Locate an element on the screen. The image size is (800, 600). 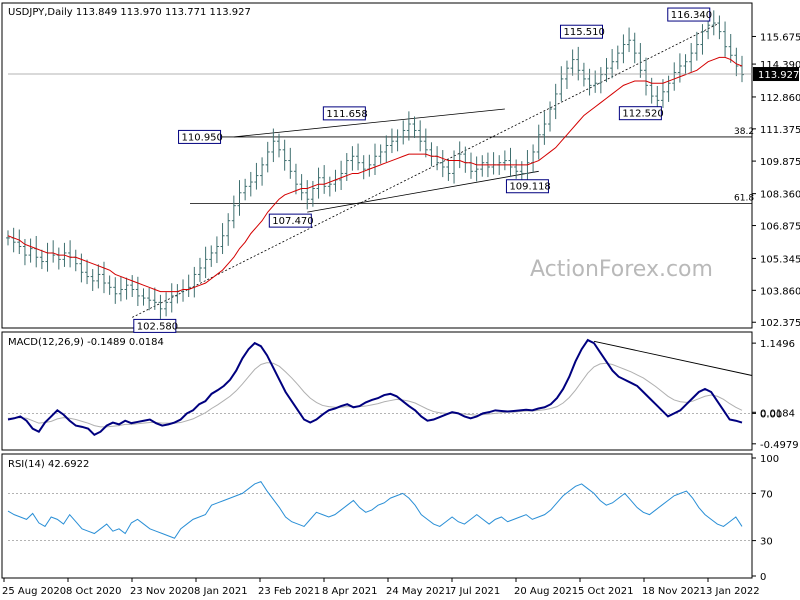
price-annotation-label: 110.950 is located at coordinates (202, 137).